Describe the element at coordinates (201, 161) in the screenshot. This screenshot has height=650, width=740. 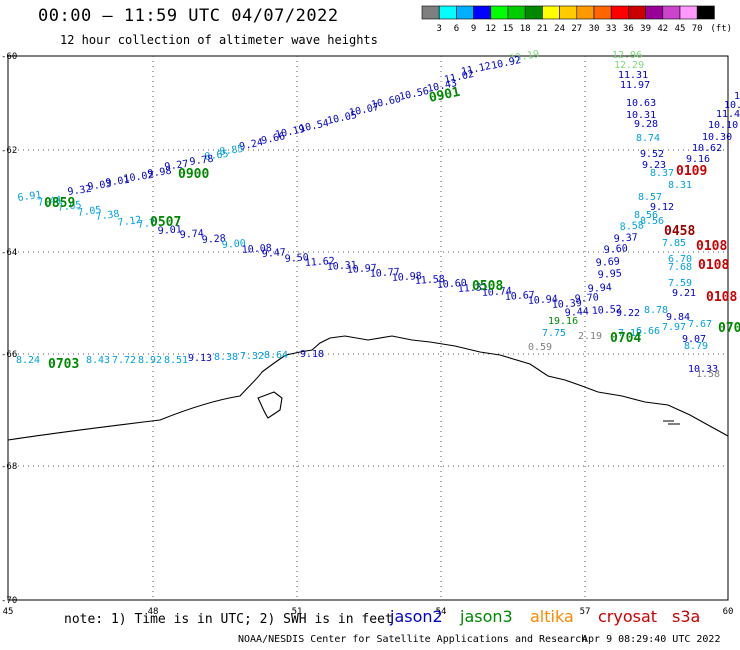
I see `wave-height-value: 9.78` at that location.